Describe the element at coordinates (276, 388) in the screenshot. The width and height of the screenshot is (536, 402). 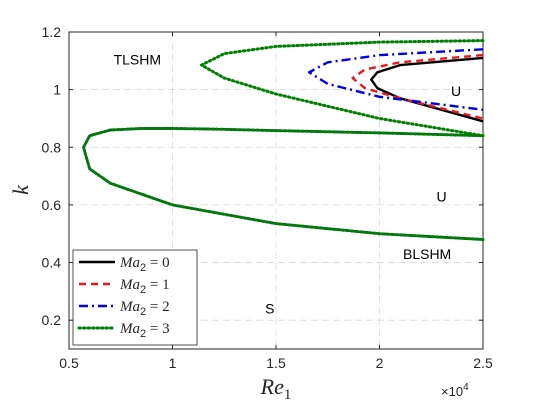
I see `x-axis-label: Re1` at that location.